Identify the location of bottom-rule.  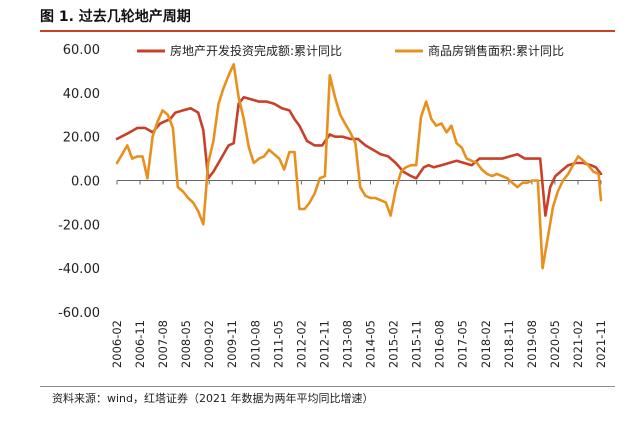
(327, 386).